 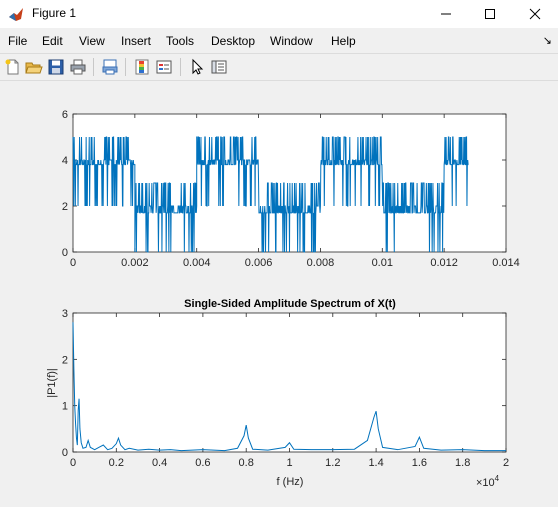 What do you see at coordinates (290, 304) in the screenshot?
I see `spectrum-title: Single-Sided Amplitude Spectrum of X(t)` at bounding box center [290, 304].